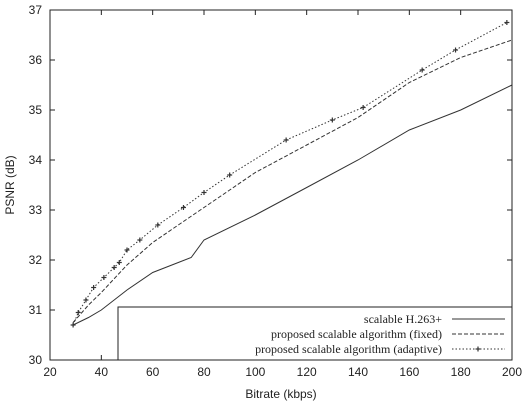 The width and height of the screenshot is (524, 415). What do you see at coordinates (36, 110) in the screenshot?
I see `y-tick-label: 35` at bounding box center [36, 110].